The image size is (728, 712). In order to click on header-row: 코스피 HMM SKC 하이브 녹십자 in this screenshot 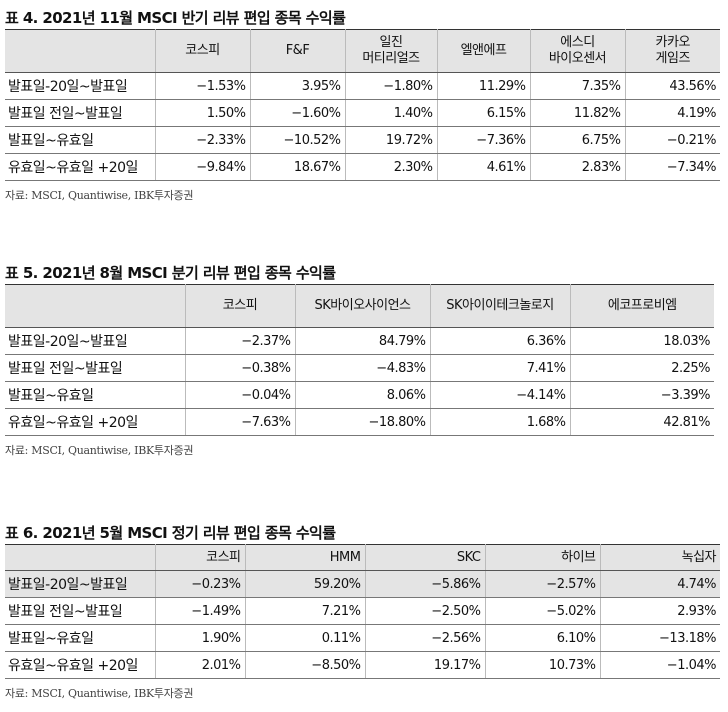, I will do `click(362, 557)`.